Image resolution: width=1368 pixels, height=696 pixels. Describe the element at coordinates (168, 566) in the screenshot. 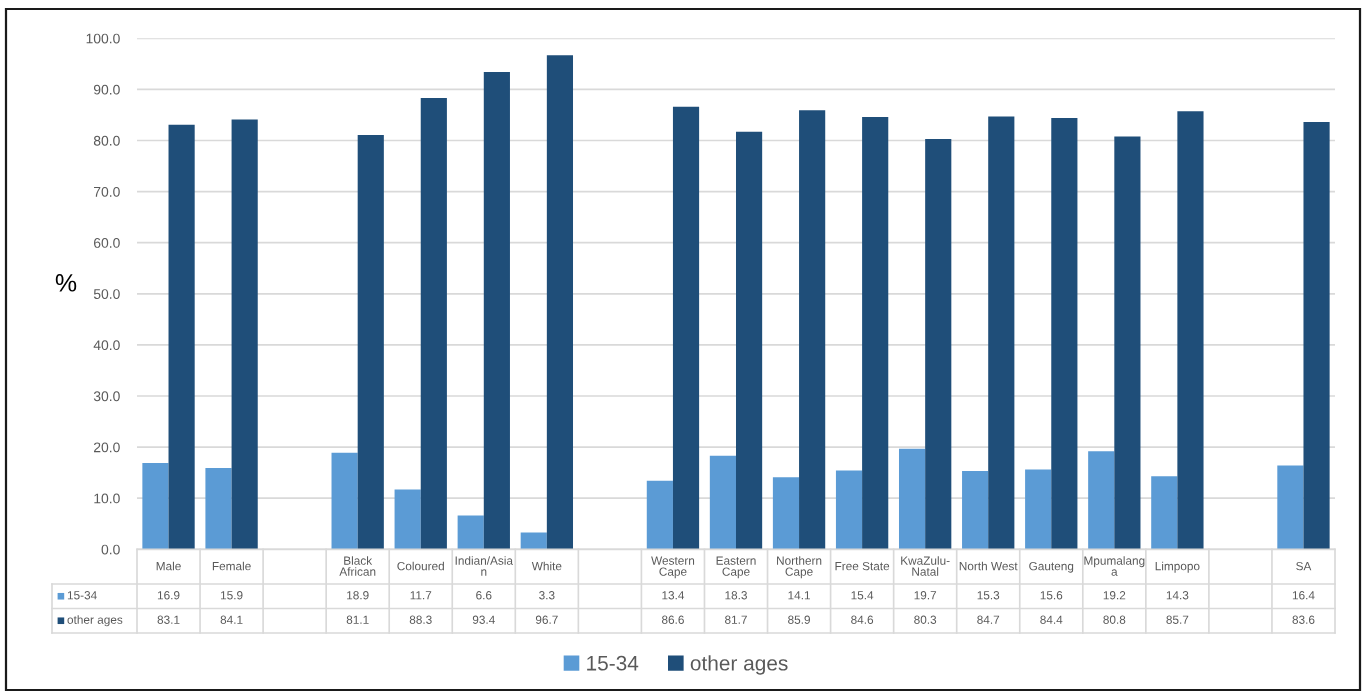

I see `x-tick-label: Male` at that location.